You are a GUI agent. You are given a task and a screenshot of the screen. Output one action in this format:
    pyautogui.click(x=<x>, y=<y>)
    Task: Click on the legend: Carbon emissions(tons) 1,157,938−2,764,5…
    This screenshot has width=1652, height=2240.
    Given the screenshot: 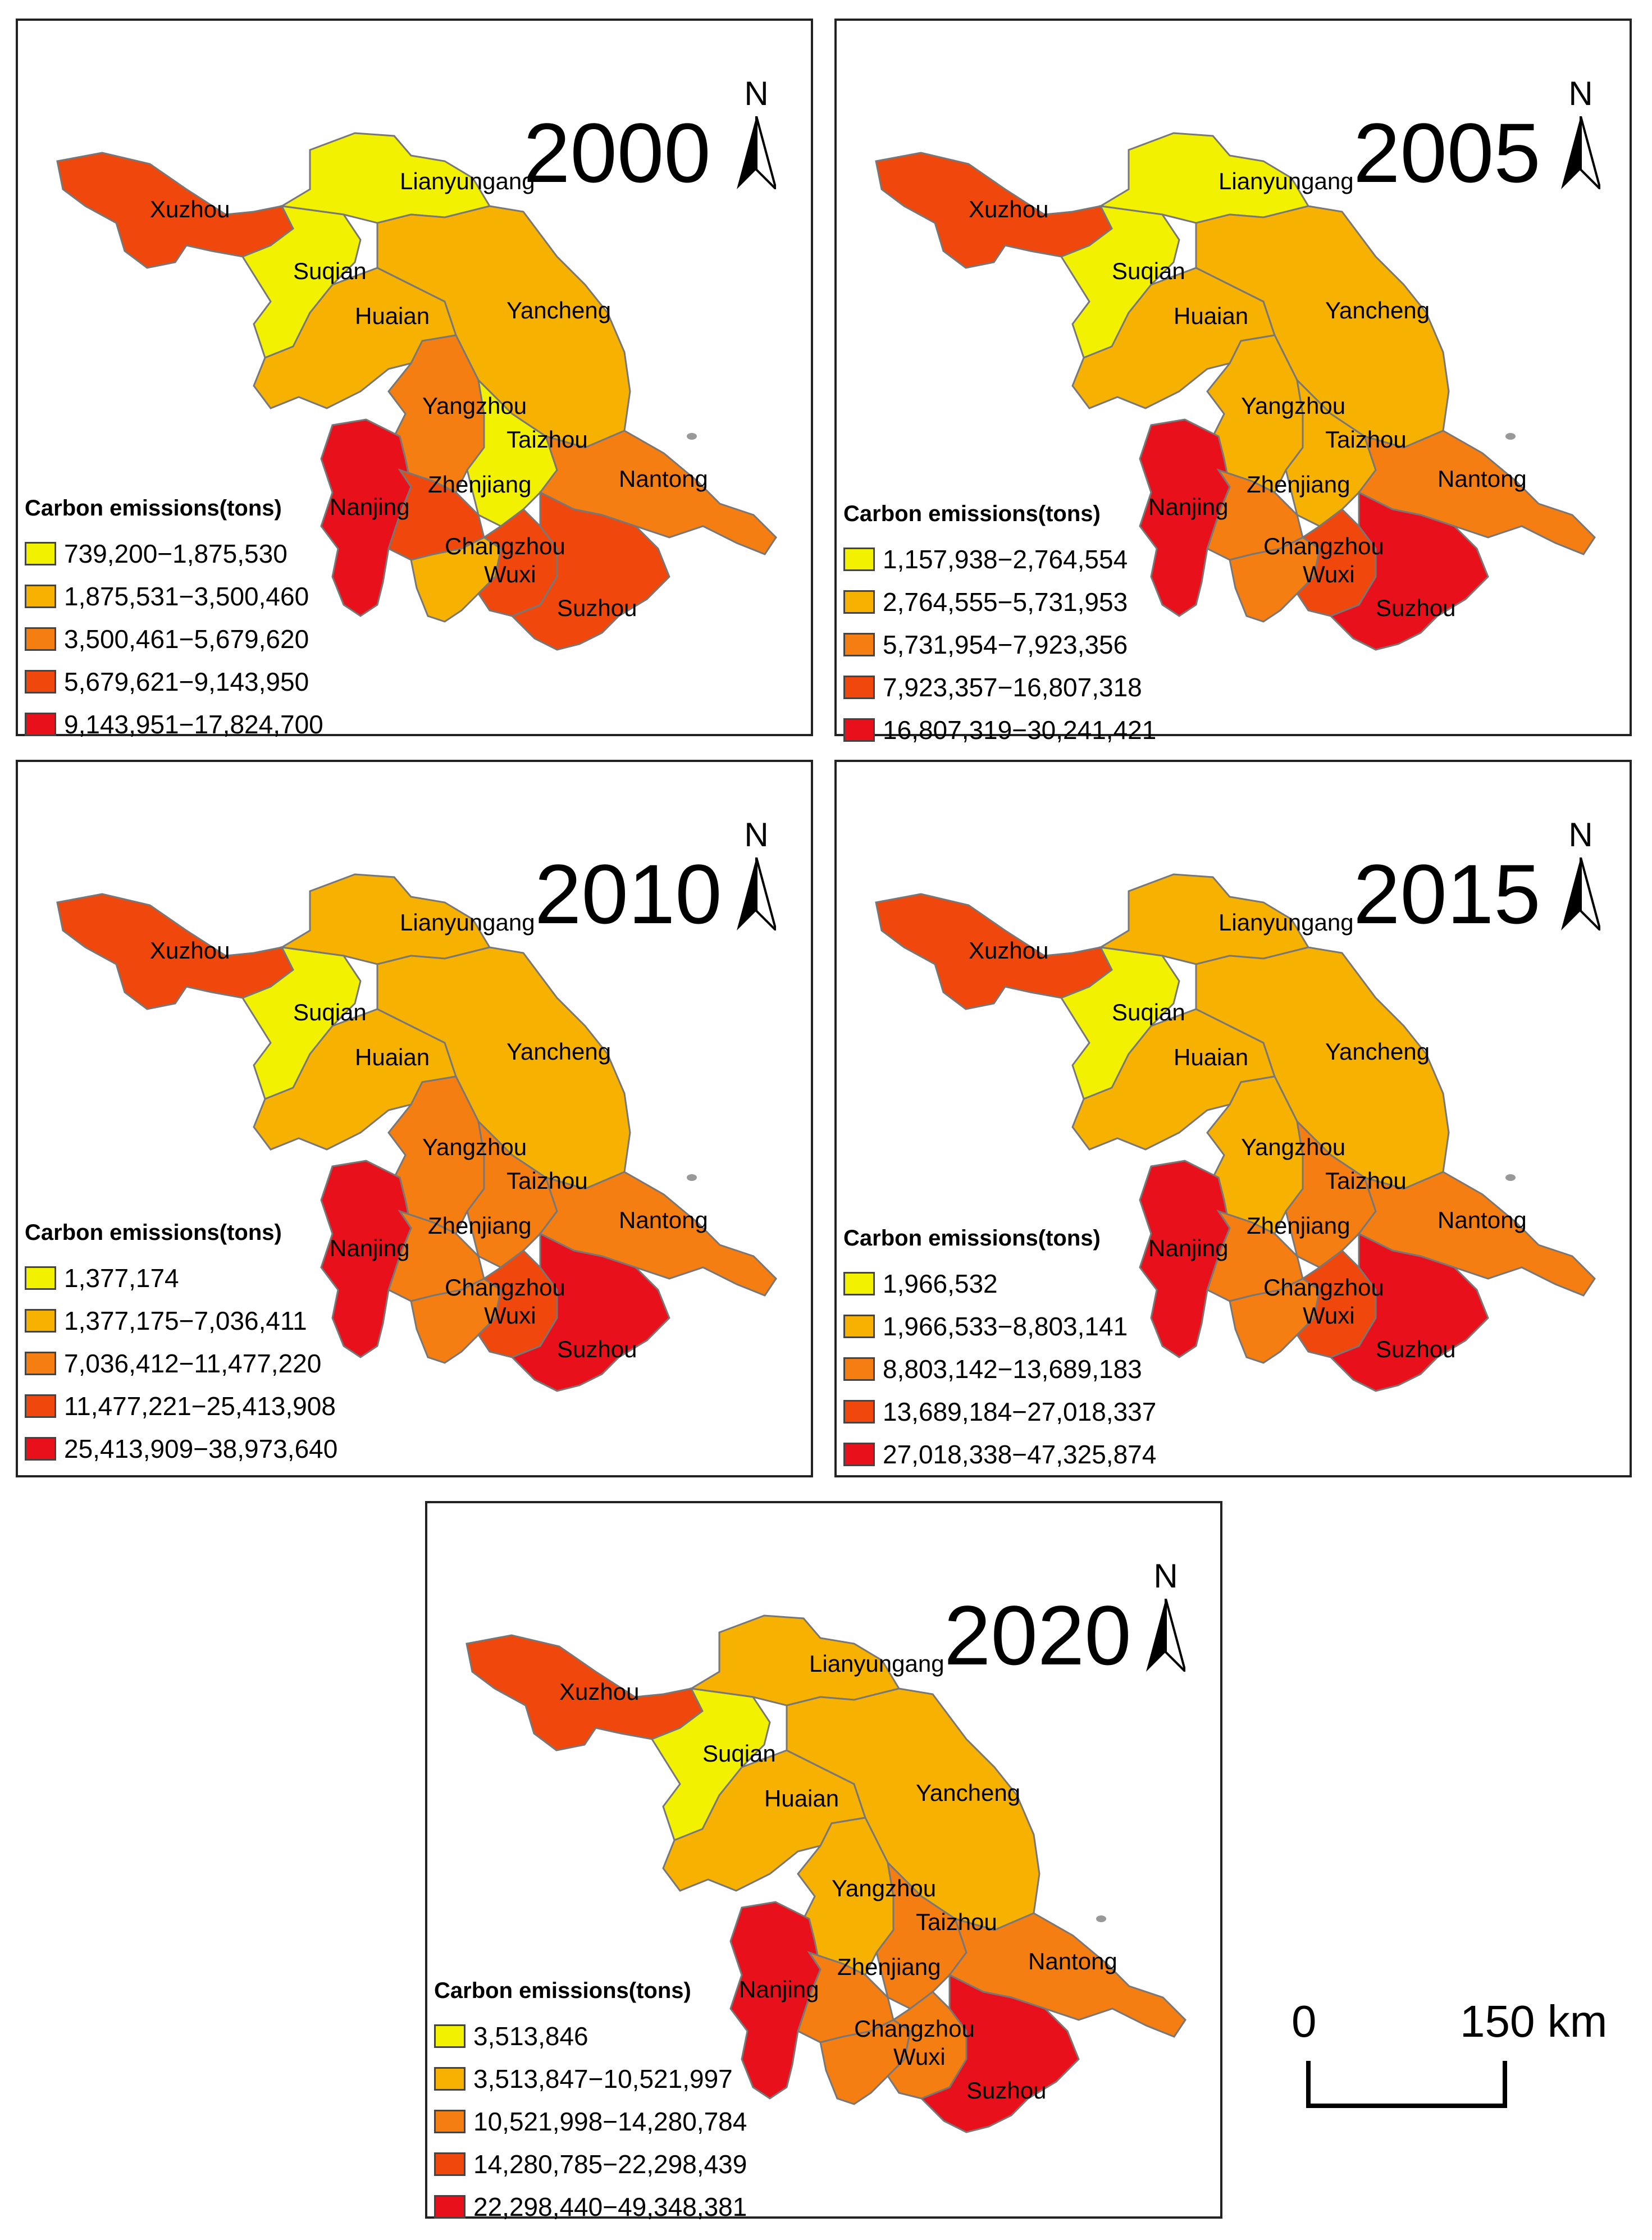 What is the action you would take?
    pyautogui.click(x=999, y=626)
    